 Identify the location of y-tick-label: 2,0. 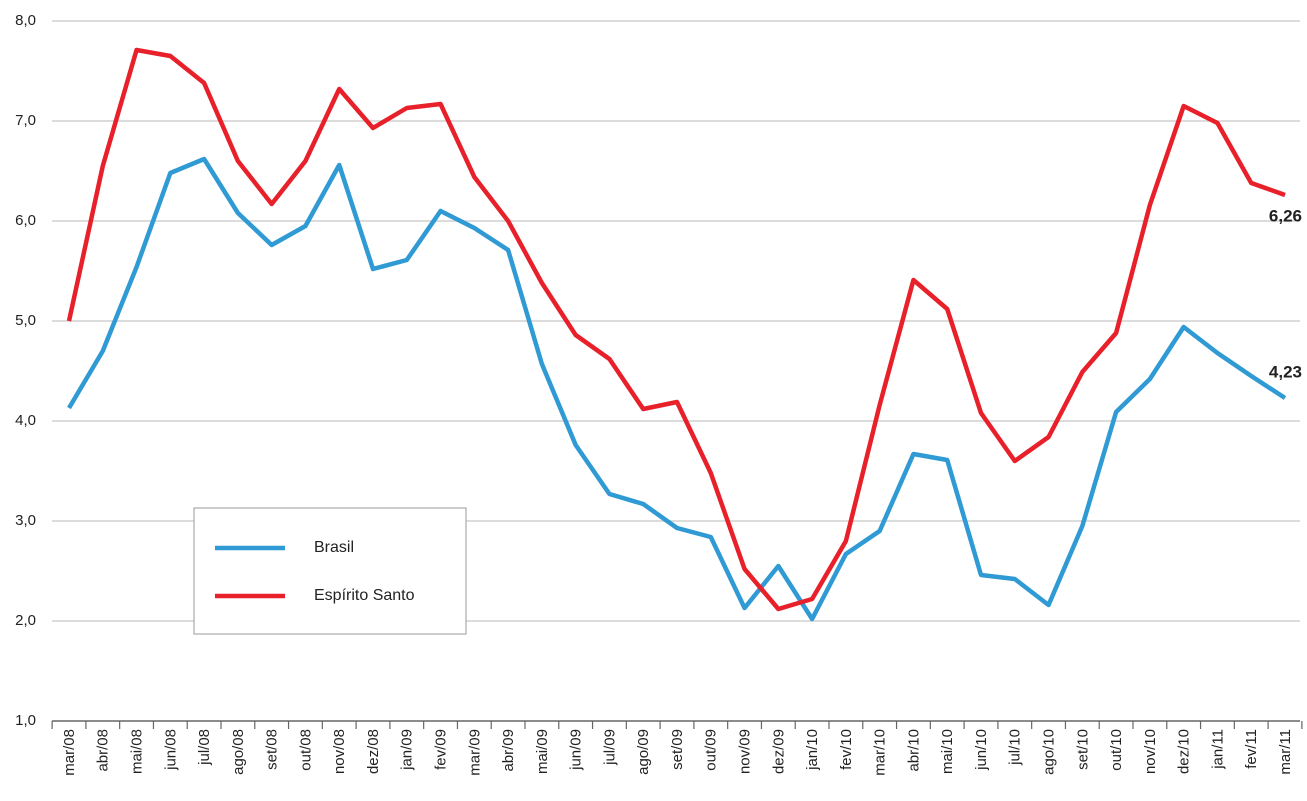
(25, 620).